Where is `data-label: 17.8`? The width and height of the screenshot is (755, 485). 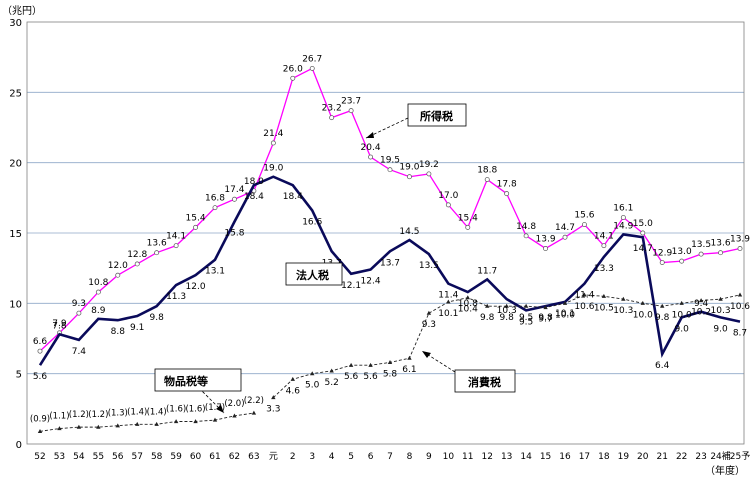
data-label: 17.8 is located at coordinates (507, 185).